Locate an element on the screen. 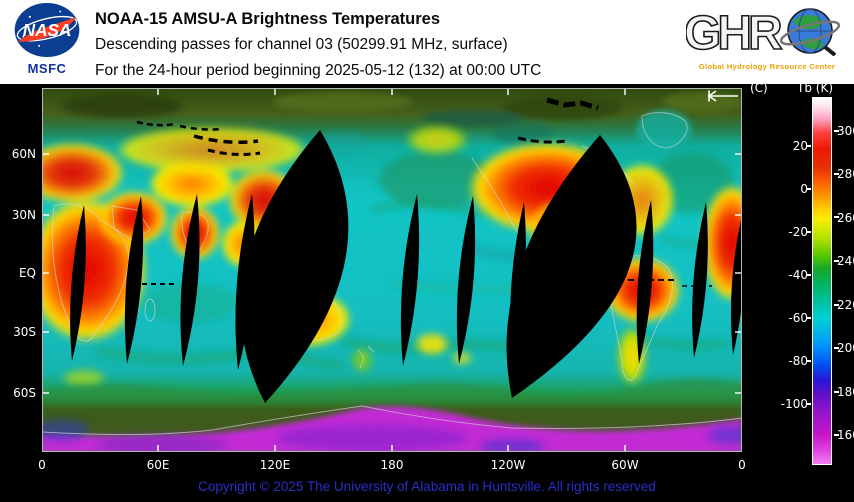 The width and height of the screenshot is (854, 502). lon-label-0e: 0 is located at coordinates (42, 465).